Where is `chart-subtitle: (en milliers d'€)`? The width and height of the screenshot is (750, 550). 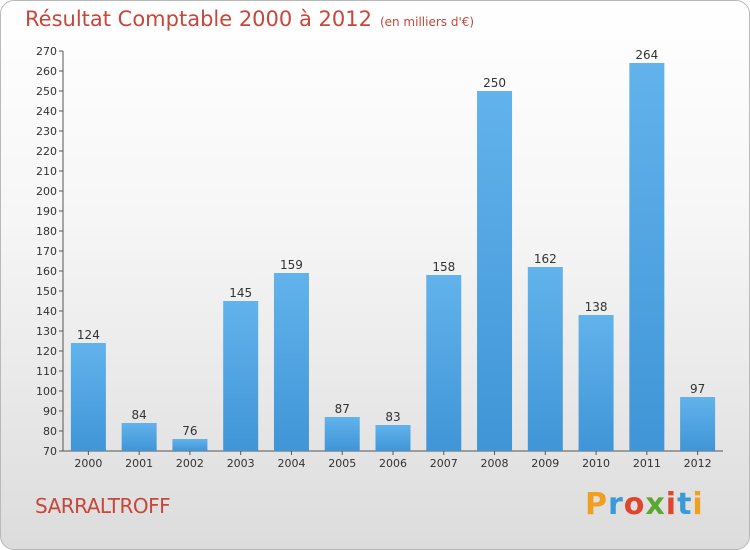 chart-subtitle: (en milliers d'€) is located at coordinates (427, 22).